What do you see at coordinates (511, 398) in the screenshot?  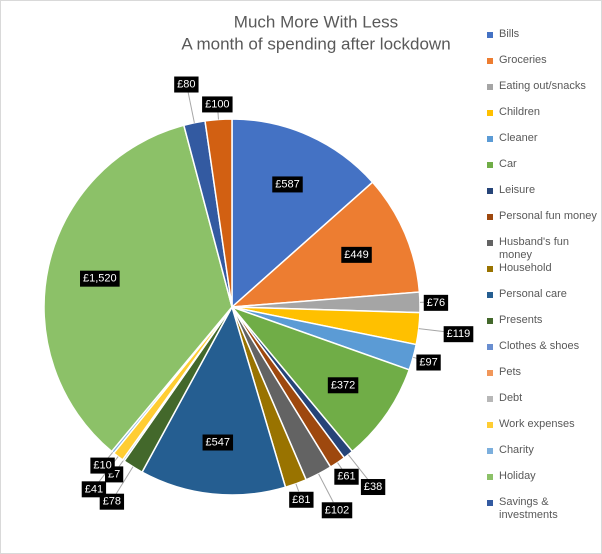 I see `legend-label: Debt` at bounding box center [511, 398].